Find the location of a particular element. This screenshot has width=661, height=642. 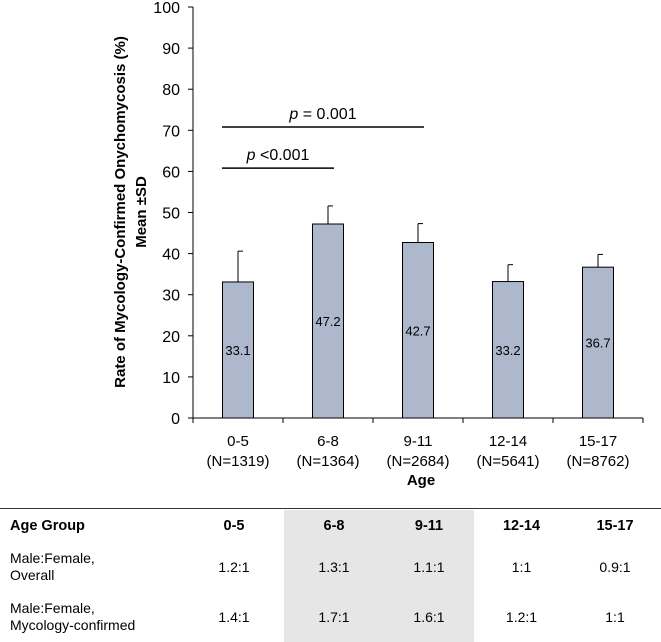

y-tick-label: 60 is located at coordinates (171, 172).